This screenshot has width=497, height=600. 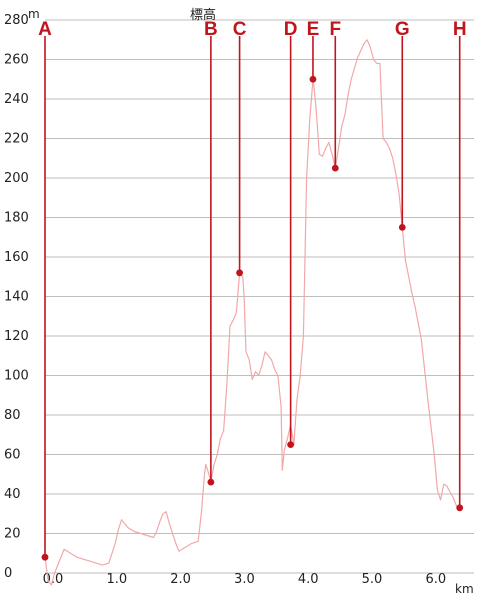 What do you see at coordinates (116, 579) in the screenshot?
I see `x-tick-label: 1.0` at bounding box center [116, 579].